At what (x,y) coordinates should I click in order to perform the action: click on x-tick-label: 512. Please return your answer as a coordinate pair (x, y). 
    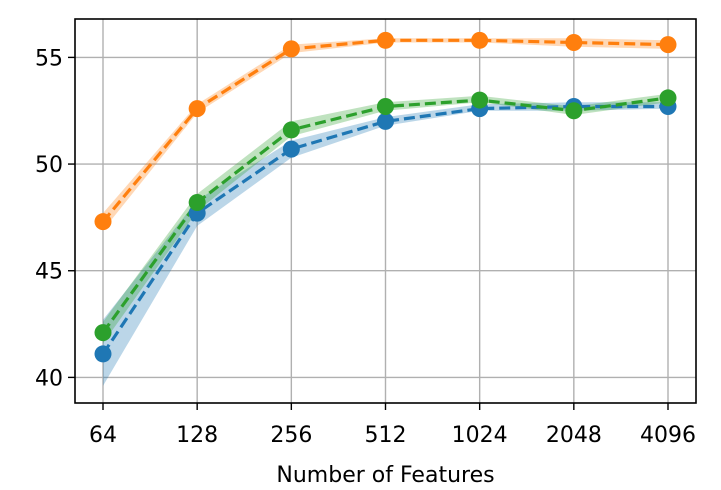
    Looking at the image, I should click on (386, 435).